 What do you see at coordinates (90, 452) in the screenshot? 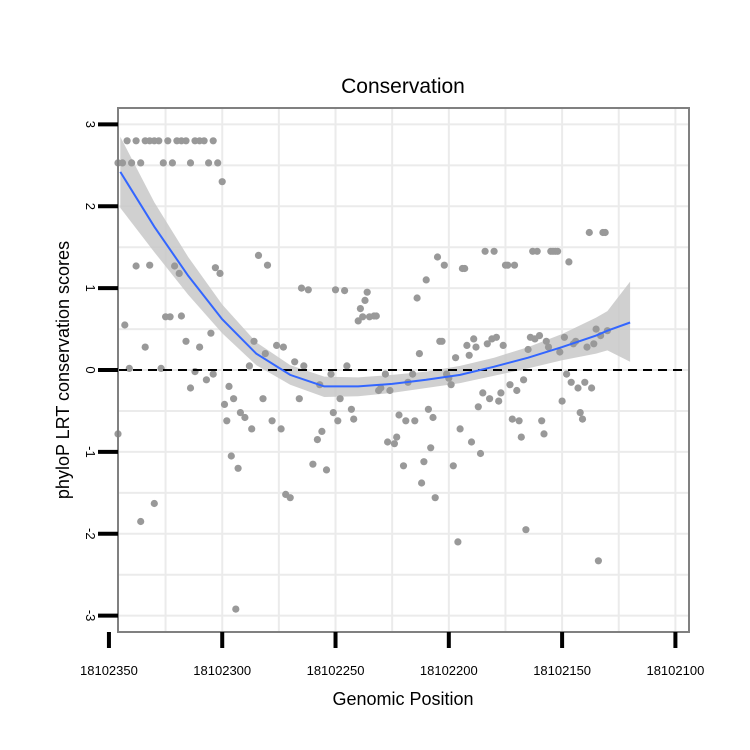
I see `y-tick-label: -1` at bounding box center [90, 452].